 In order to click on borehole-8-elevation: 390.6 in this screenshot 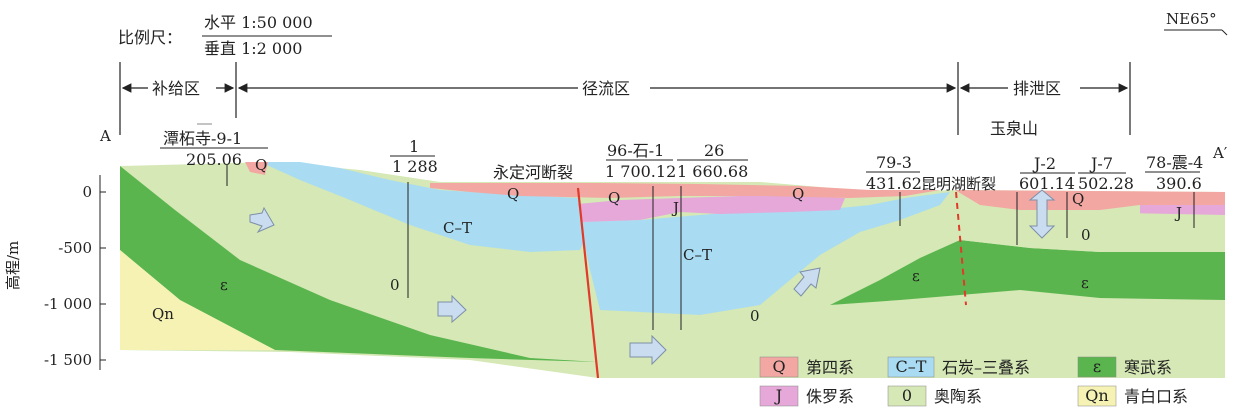, I will do `click(1179, 183)`.